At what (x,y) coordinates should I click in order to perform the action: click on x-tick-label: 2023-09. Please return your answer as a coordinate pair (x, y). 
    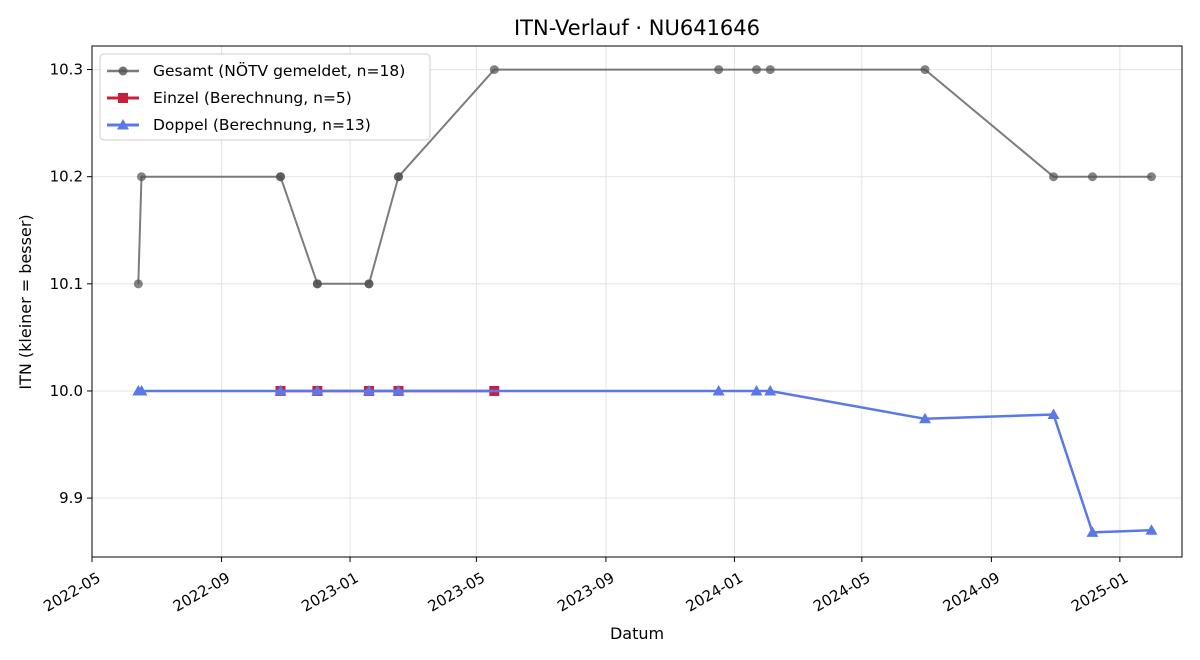
    Looking at the image, I should click on (585, 592).